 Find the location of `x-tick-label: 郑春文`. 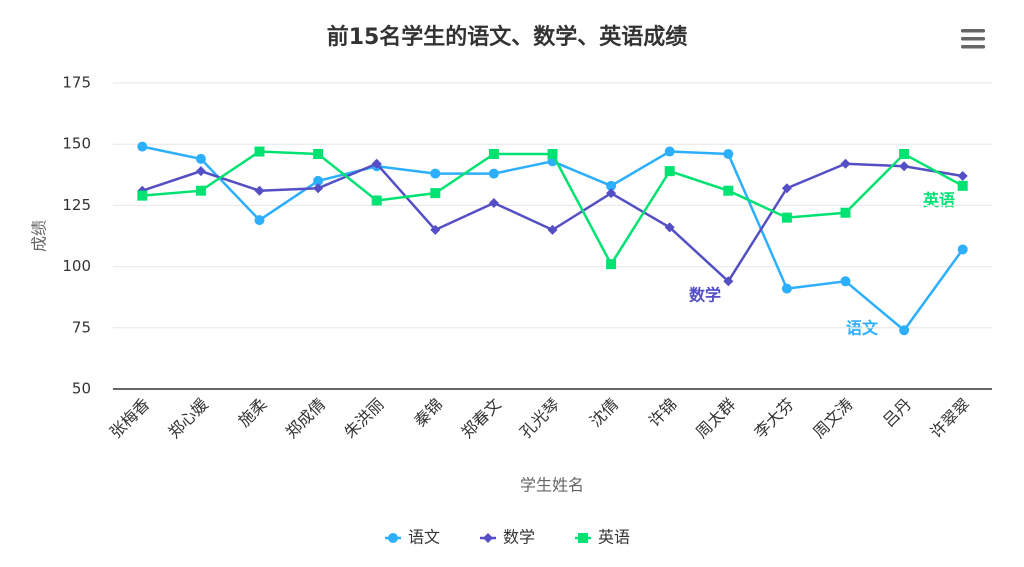

x-tick-label: 郑春文 is located at coordinates (481, 418).